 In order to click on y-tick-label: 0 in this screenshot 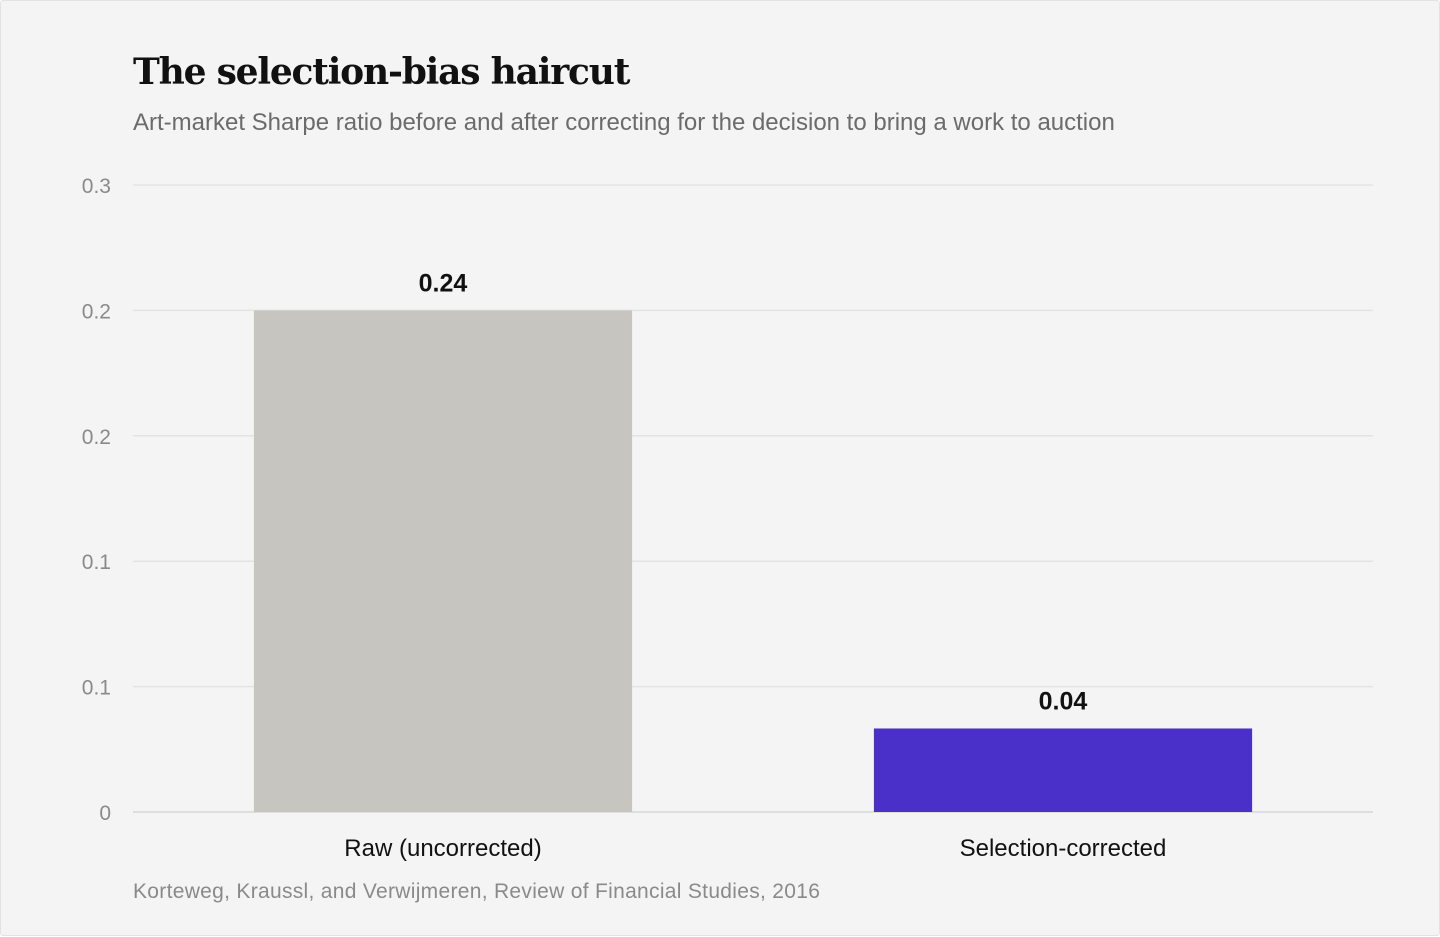, I will do `click(105, 813)`.